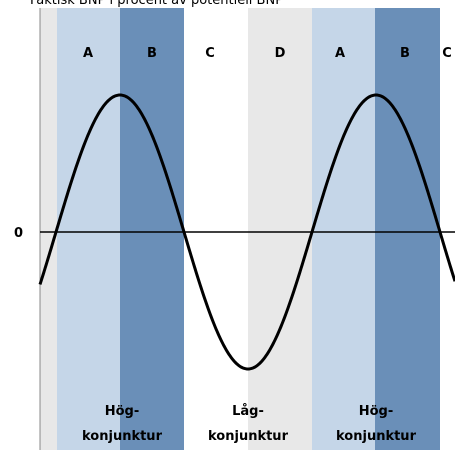 The width and height of the screenshot is (455, 450). Describe the element at coordinates (280, 229) in the screenshot. I see `band-d` at that location.